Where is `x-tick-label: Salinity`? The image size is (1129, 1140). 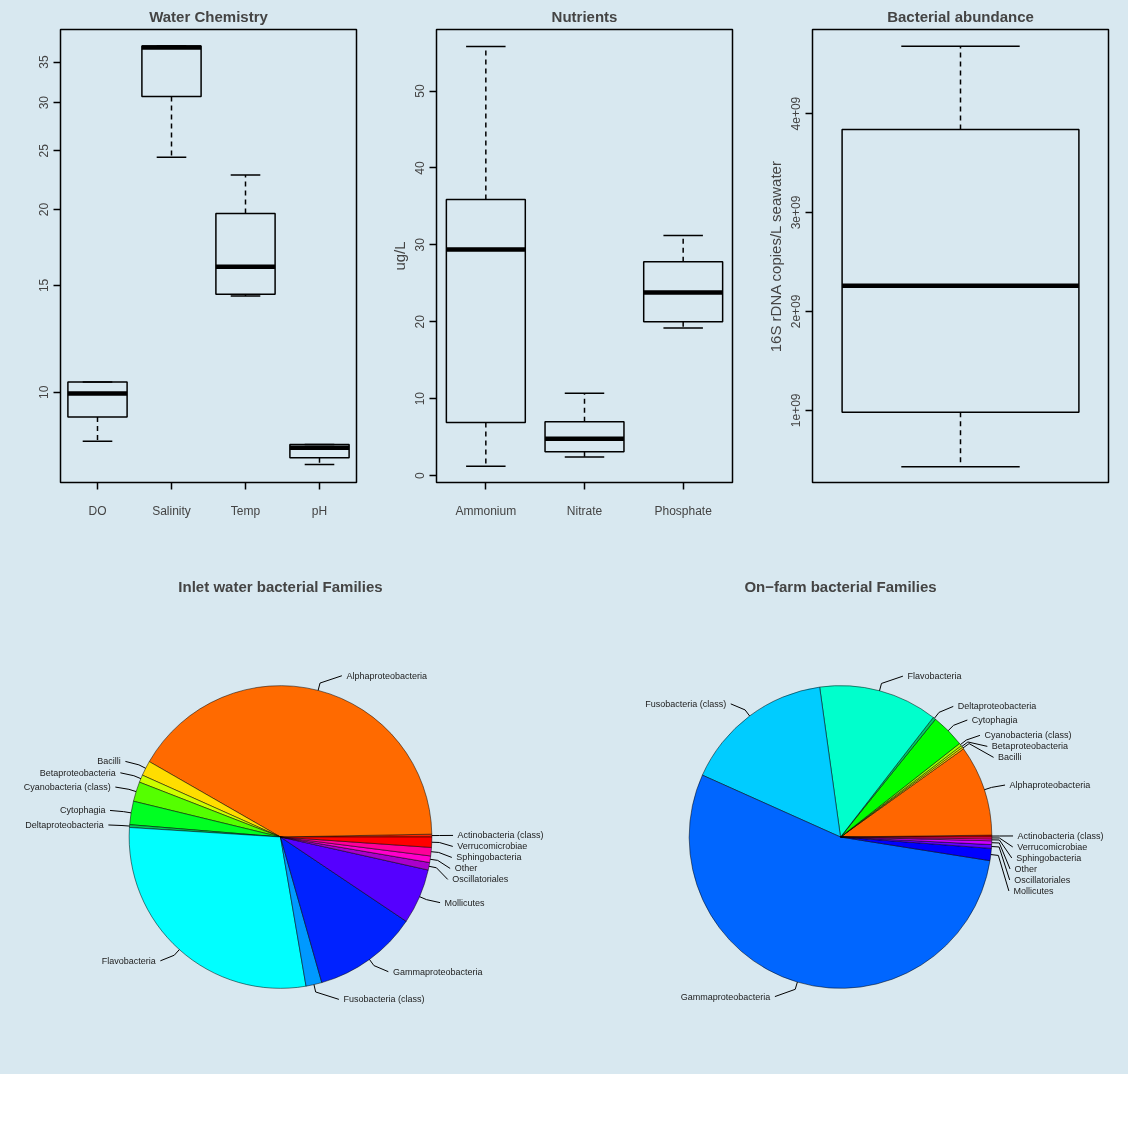 x-tick-label: Salinity is located at coordinates (171, 510).